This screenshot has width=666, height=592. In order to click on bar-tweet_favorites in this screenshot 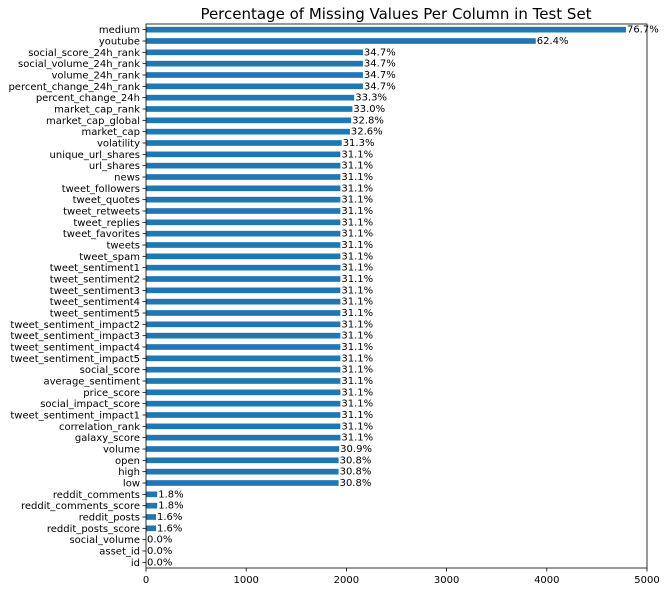, I will do `click(243, 233)`.